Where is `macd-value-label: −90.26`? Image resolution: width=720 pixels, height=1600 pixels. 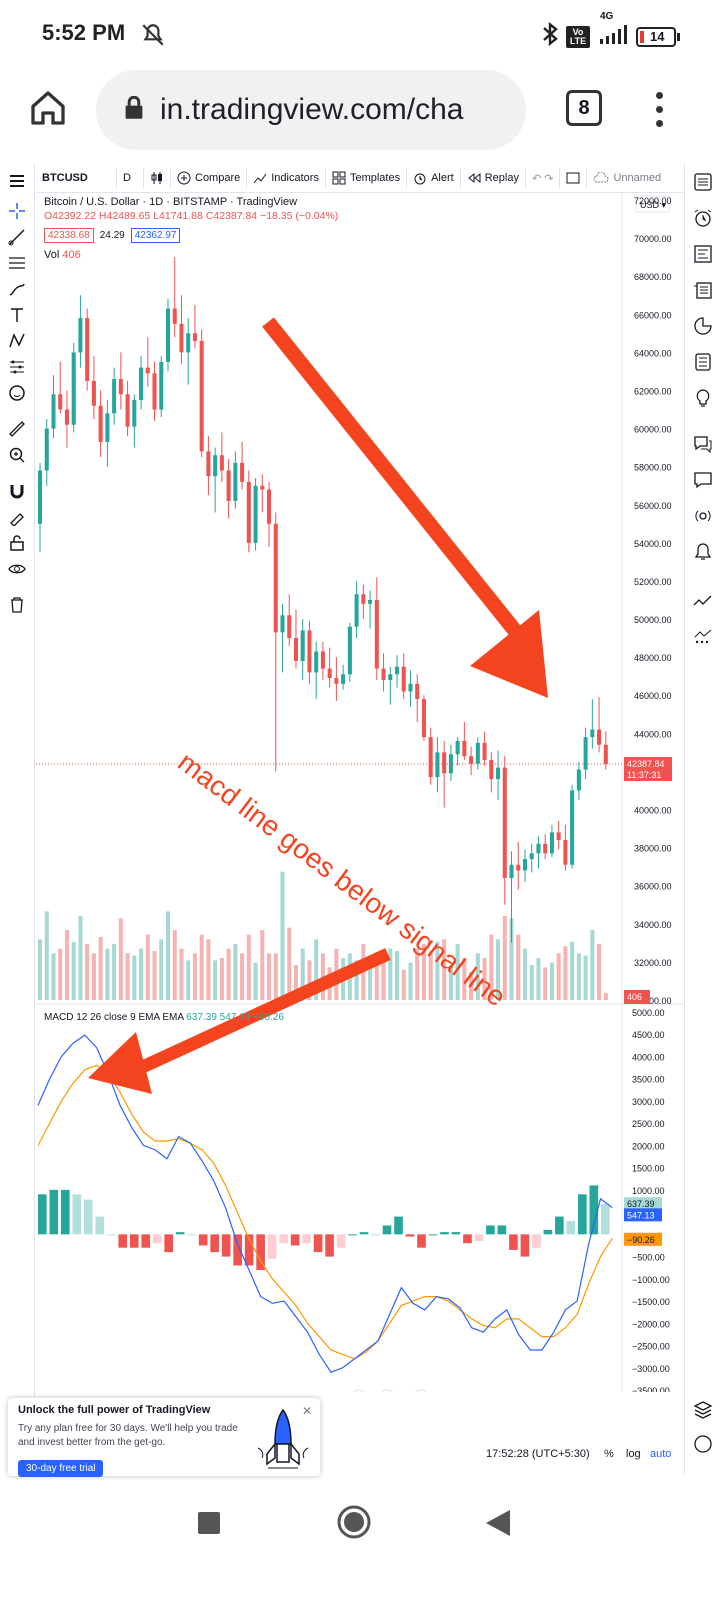
macd-value-label: −90.26 is located at coordinates (641, 1240).